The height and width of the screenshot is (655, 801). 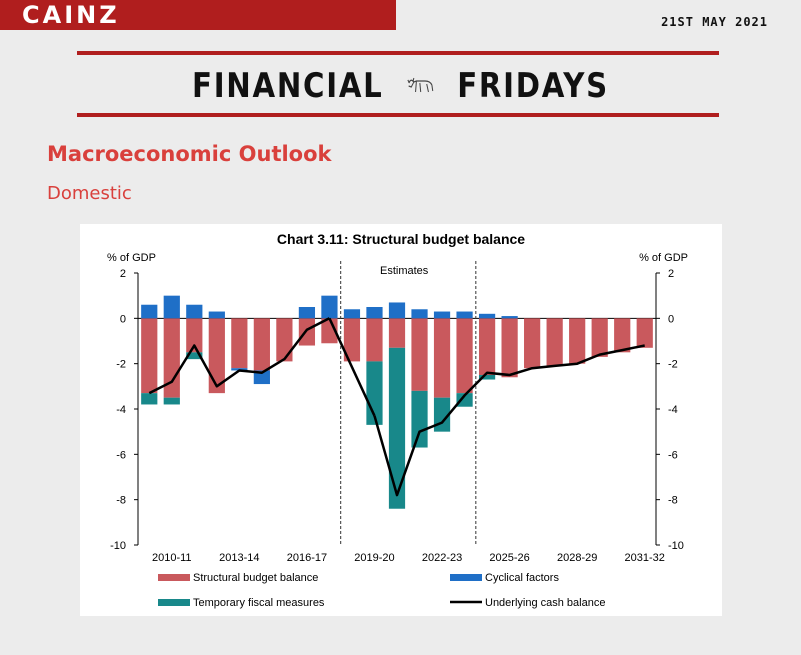 What do you see at coordinates (545, 603) in the screenshot?
I see `legend-cash: Underlying cash balance` at bounding box center [545, 603].